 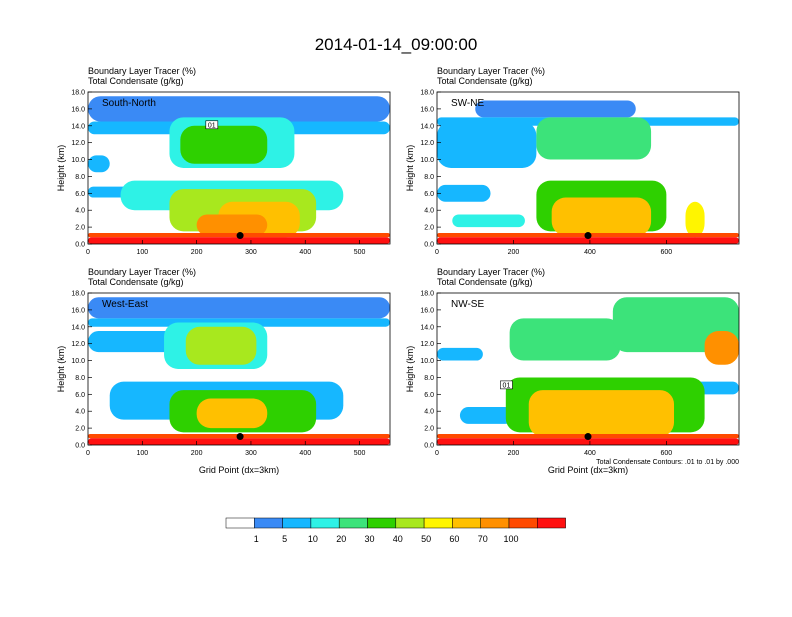 What do you see at coordinates (454, 539) in the screenshot?
I see `colorbar-label: 60` at bounding box center [454, 539].